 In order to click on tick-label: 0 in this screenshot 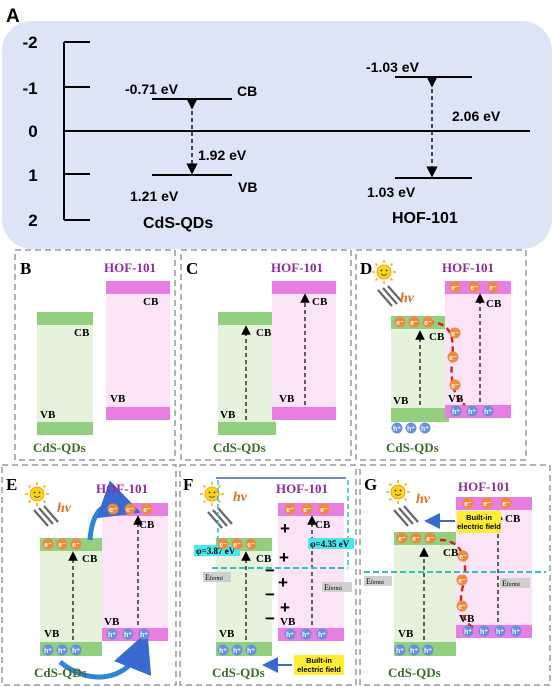, I will do `click(32, 131)`.